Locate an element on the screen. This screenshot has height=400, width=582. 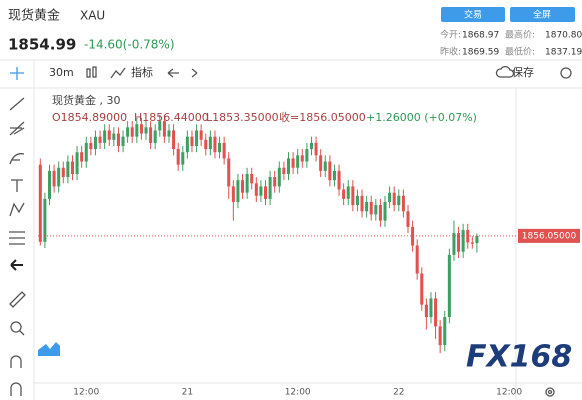
stat-value: 1837.19 is located at coordinates (563, 53).